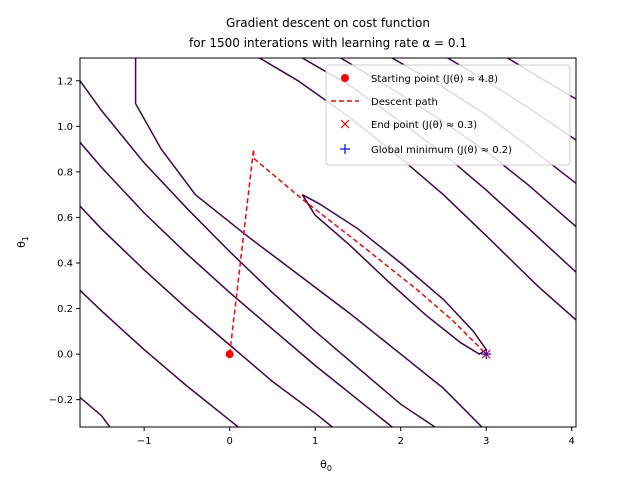  I want to click on legend-start-marker, so click(345, 78).